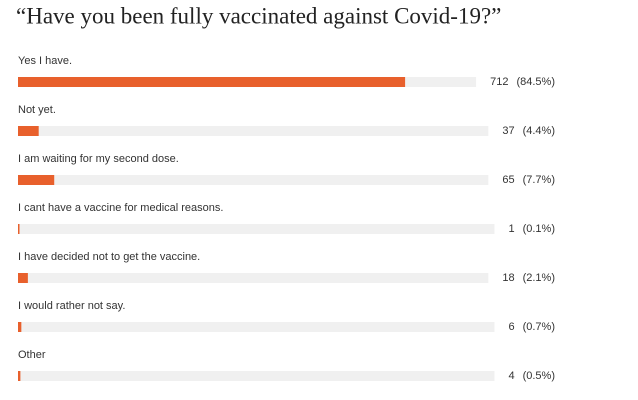 The height and width of the screenshot is (400, 638). I want to click on option-label: Yes I have., so click(45, 61).